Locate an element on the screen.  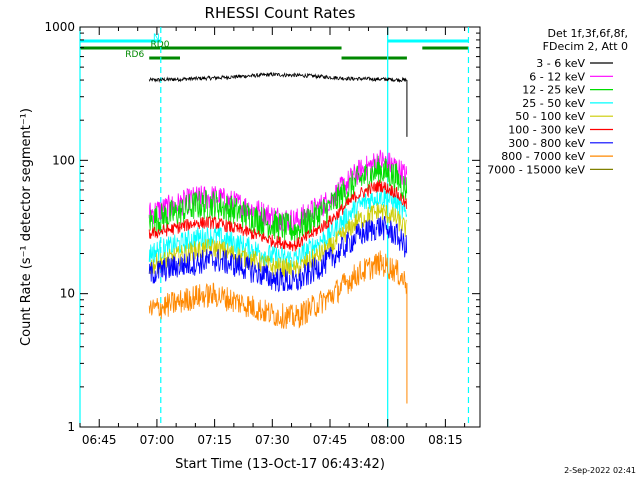
x-tick-label: 07:45 is located at coordinates (330, 440).